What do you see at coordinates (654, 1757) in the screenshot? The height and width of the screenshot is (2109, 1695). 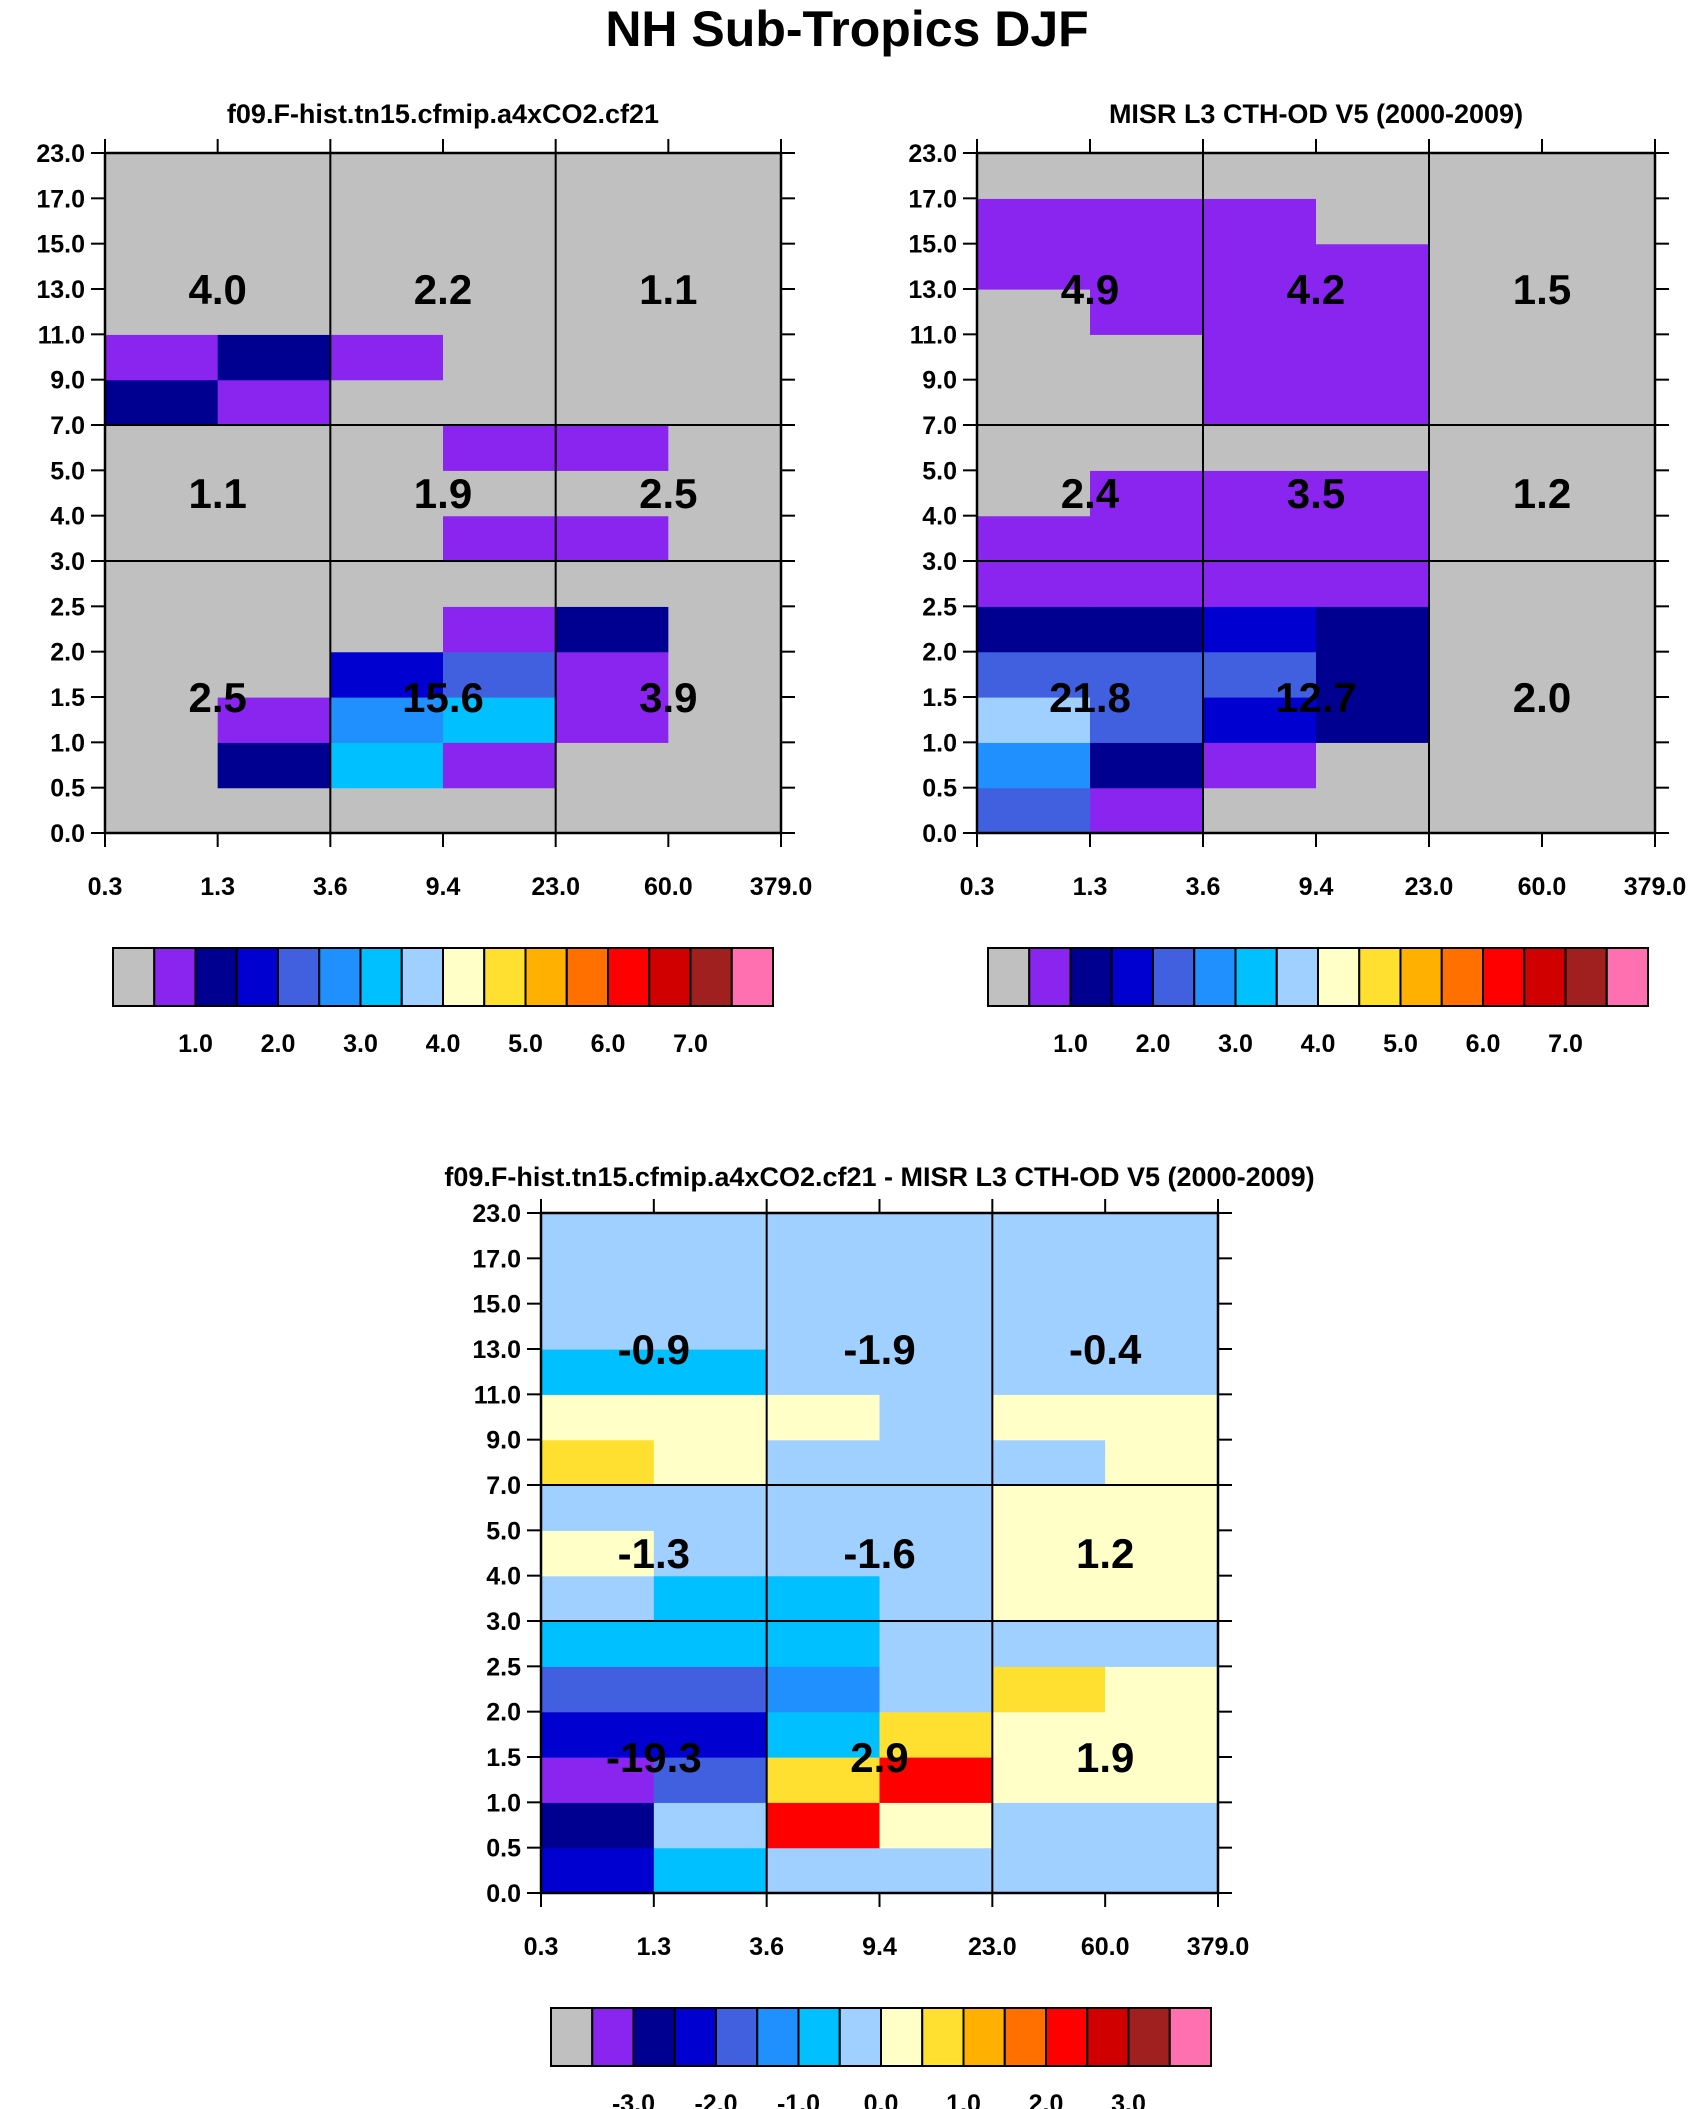 I see `block-total-label: -19.3` at bounding box center [654, 1757].